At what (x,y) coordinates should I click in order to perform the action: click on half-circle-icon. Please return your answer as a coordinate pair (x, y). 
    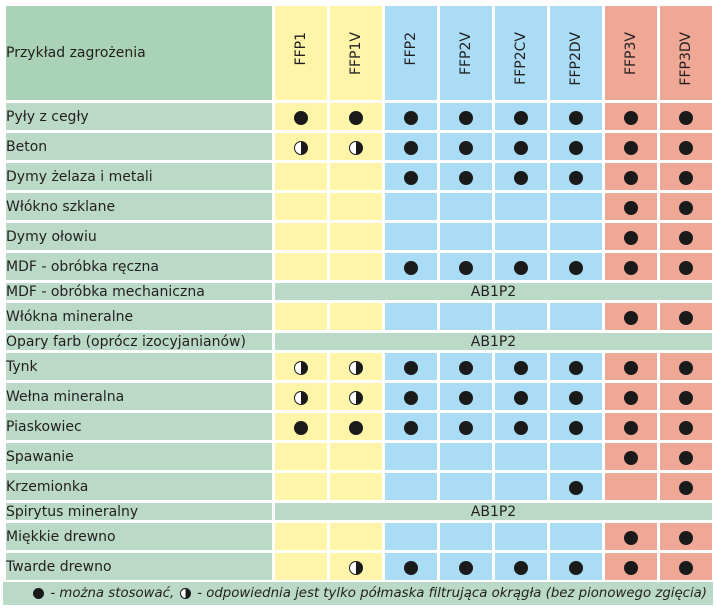
    Looking at the image, I should click on (301, 397).